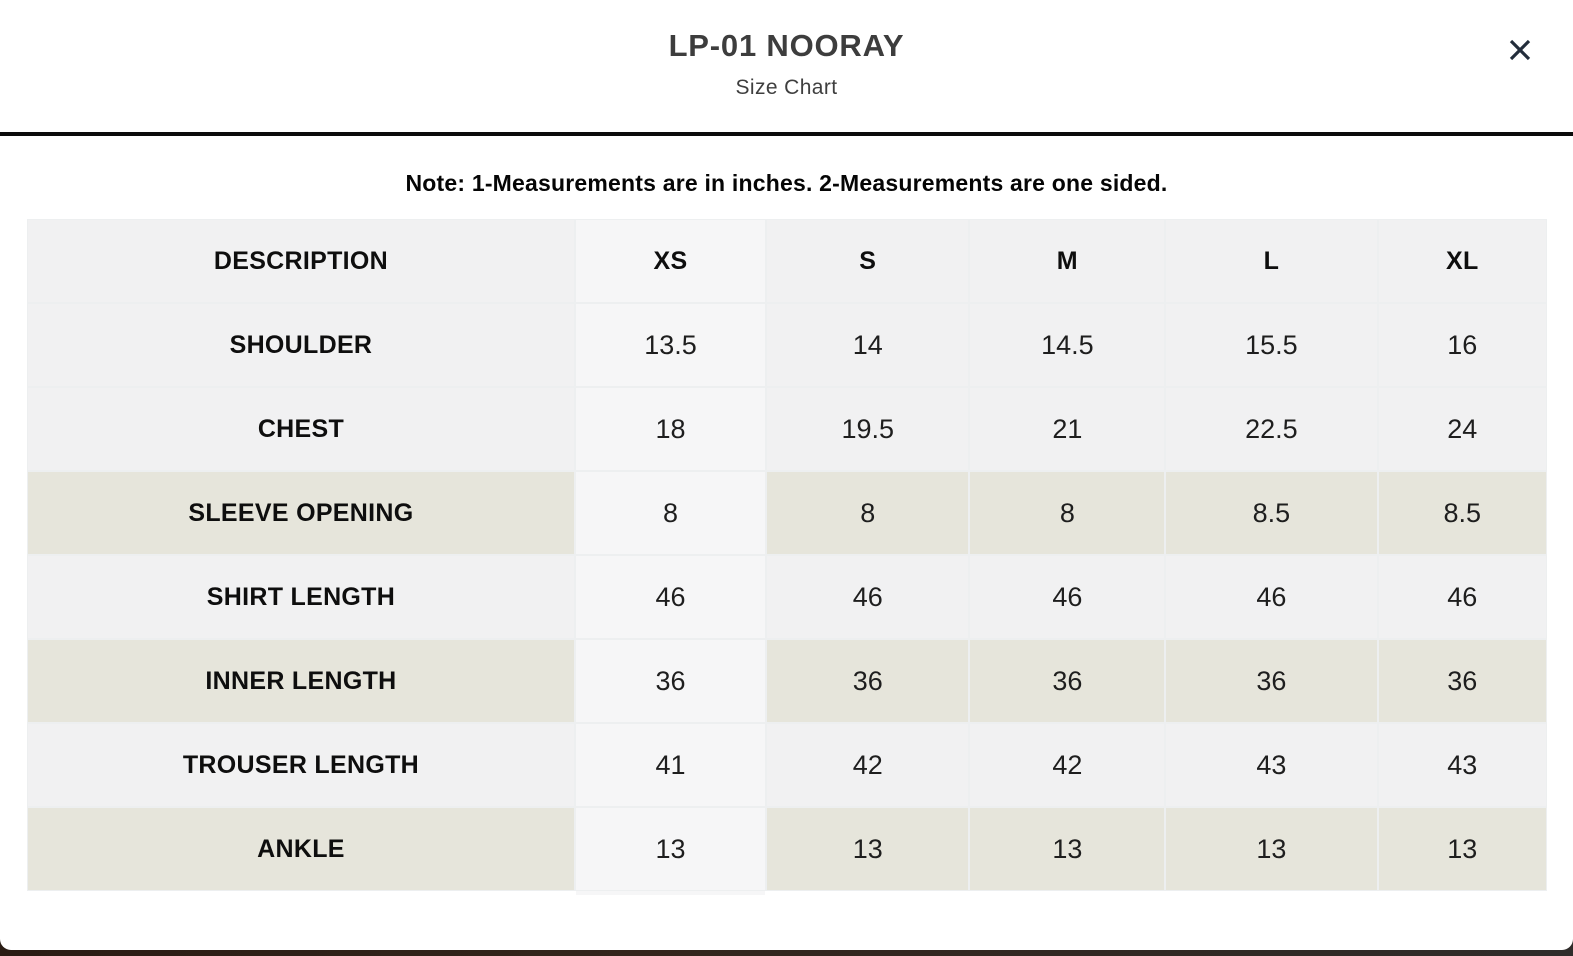  Describe the element at coordinates (301, 345) in the screenshot. I see `row-label-shoulder: SHOULDER` at that location.